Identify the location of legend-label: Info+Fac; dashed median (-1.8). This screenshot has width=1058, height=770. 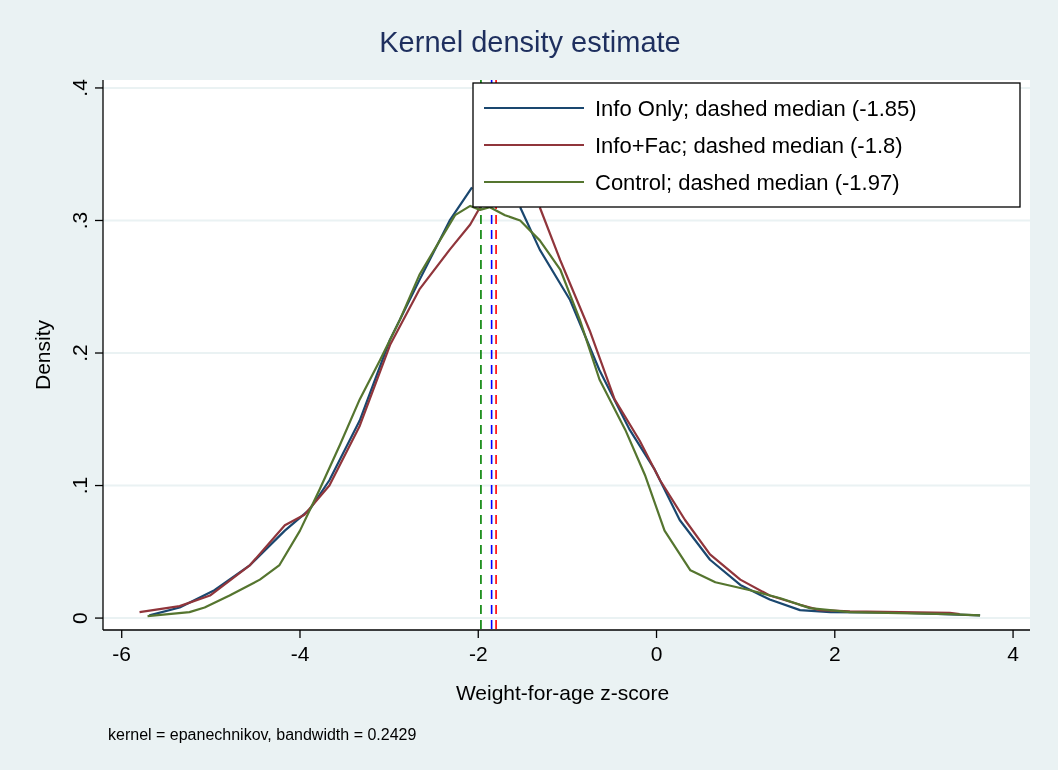
(749, 145).